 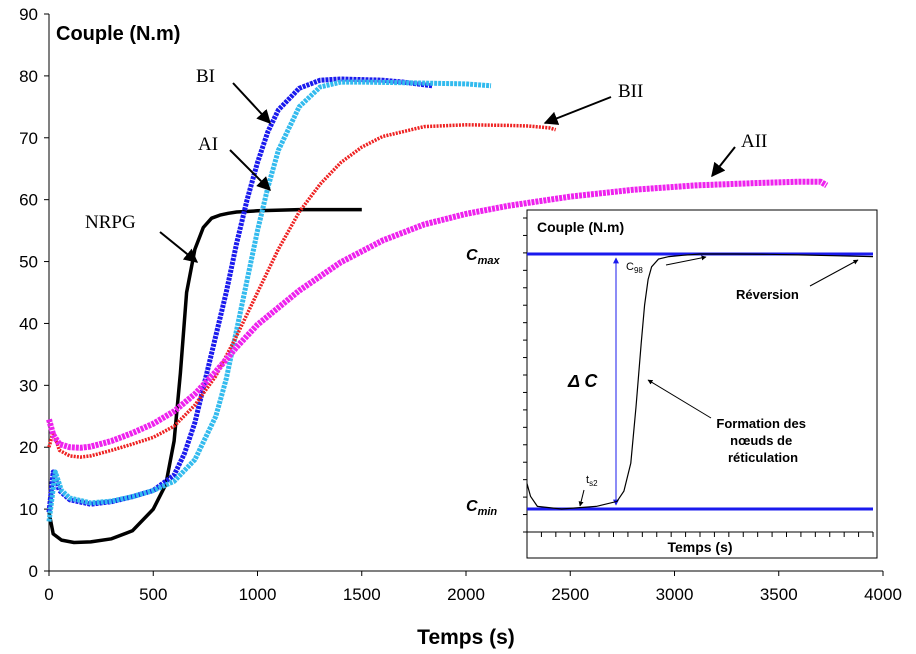 What do you see at coordinates (582, 381) in the screenshot?
I see `delta-c-label: Δ C` at bounding box center [582, 381].